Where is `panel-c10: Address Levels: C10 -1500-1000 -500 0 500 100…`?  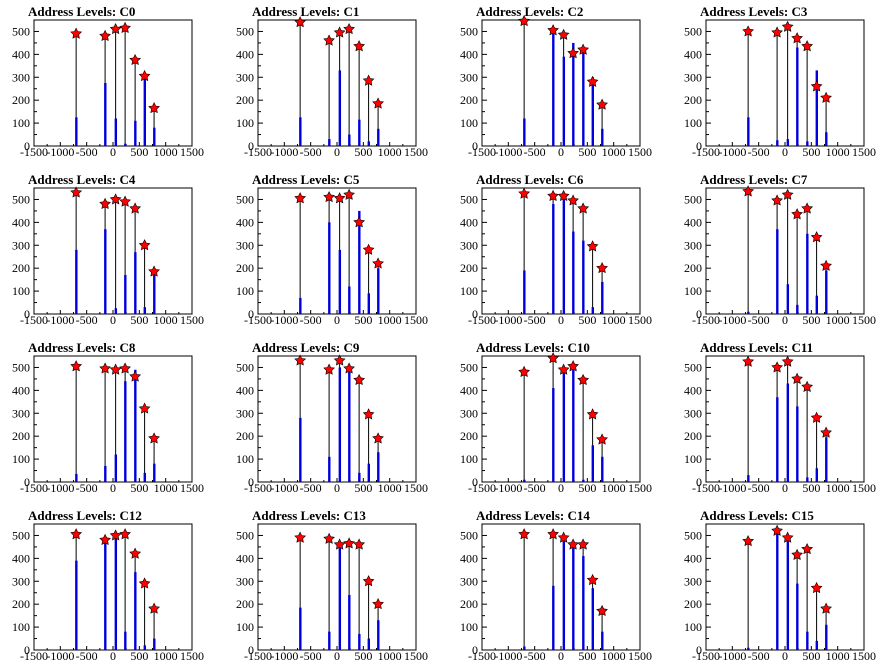
panel-c10: Address Levels: C10 -1500-1000 -500 0 500 100… is located at coordinates (556, 417).